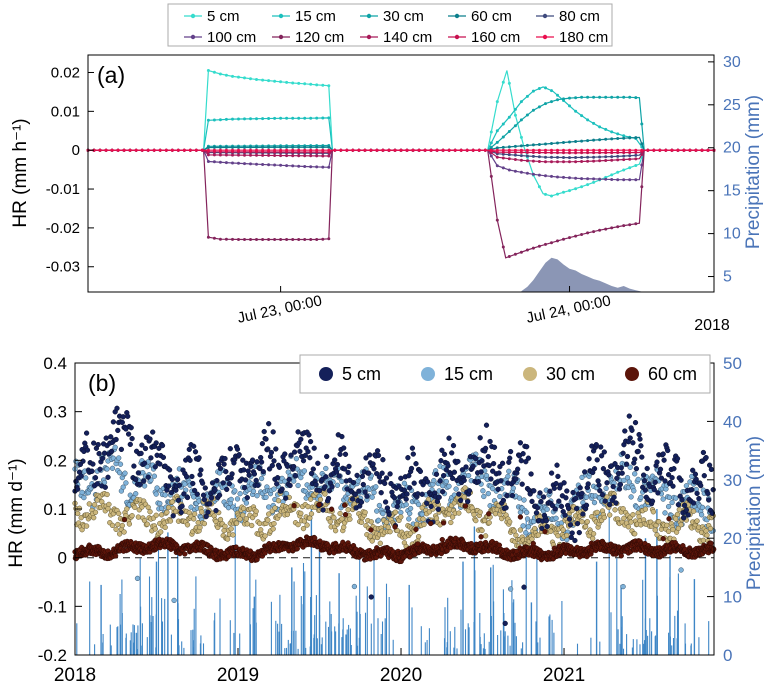 Image resolution: width=780 pixels, height=691 pixels. Describe the element at coordinates (564, 675) in the screenshot. I see `x-tick-label: 2021` at that location.